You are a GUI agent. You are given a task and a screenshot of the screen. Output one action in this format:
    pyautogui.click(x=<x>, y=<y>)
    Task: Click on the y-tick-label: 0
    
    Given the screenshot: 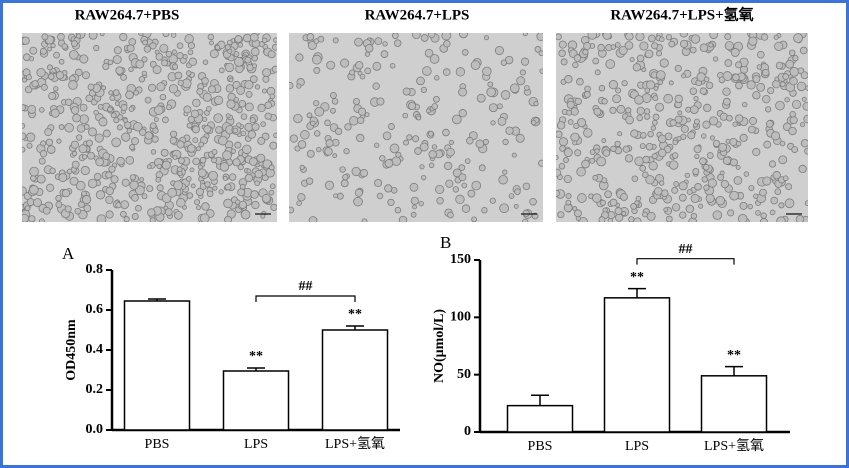 What is the action you would take?
    pyautogui.click(x=467, y=431)
    